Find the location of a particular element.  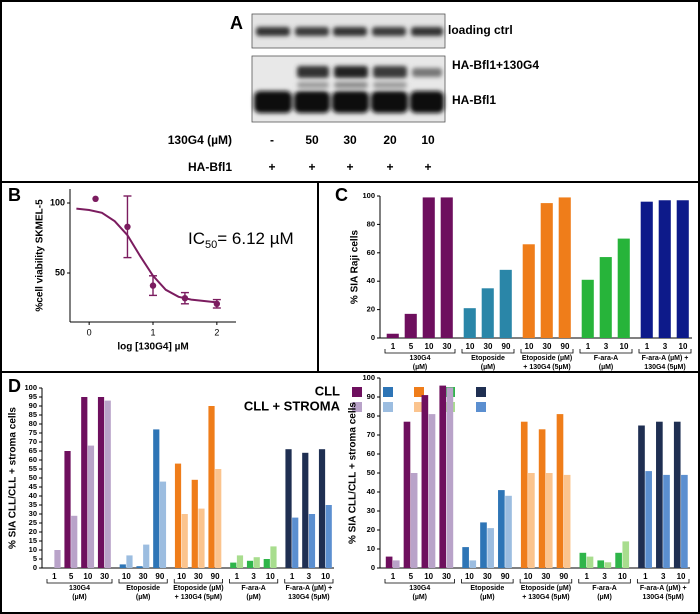

annotation: IC50= 6.12 µM is located at coordinates (241, 239).